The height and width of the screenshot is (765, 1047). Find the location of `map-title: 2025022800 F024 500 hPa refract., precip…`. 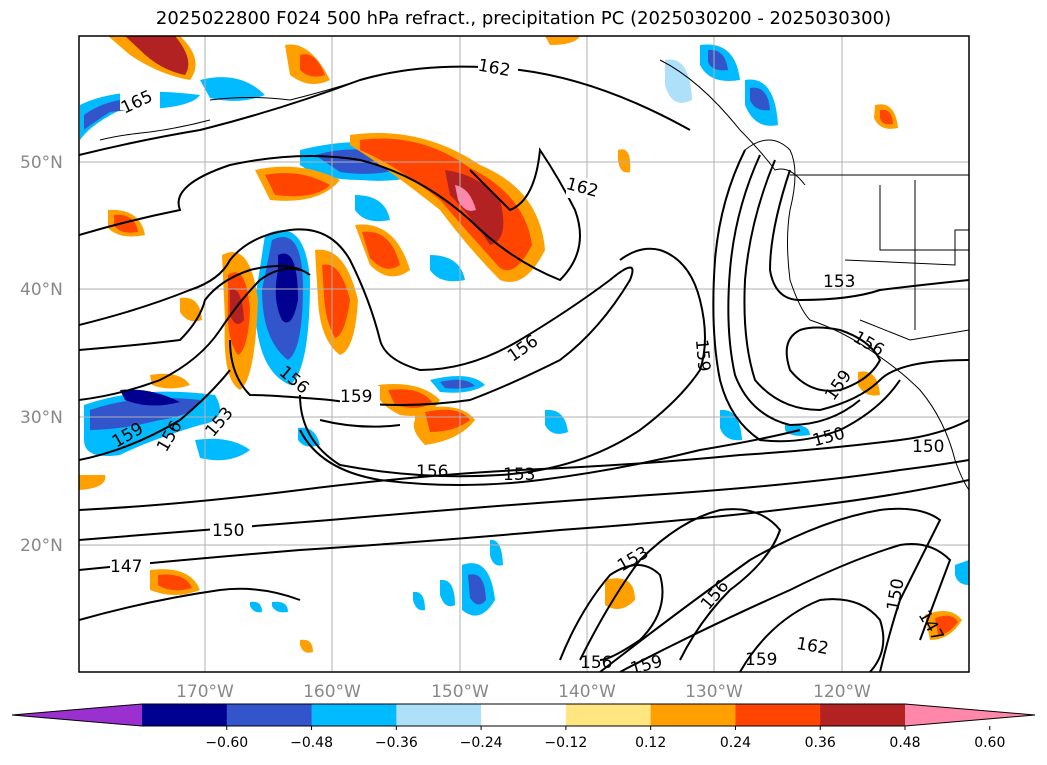

map-title: 2025022800 F024 500 hPa refract., precip… is located at coordinates (523, 18).